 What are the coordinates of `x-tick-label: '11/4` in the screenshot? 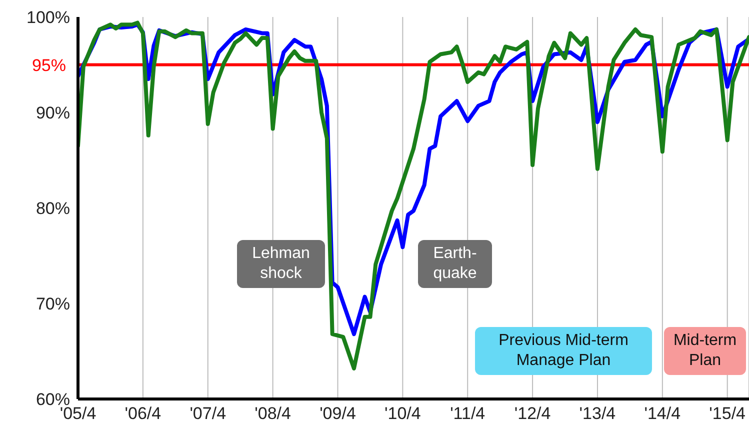 It's located at (468, 414).